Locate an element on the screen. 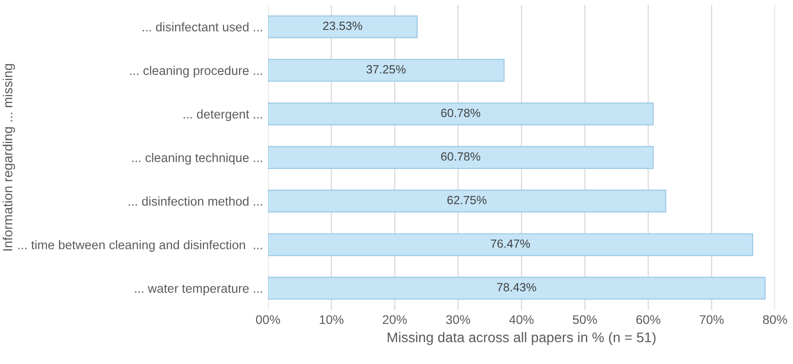 This screenshot has width=793, height=364. data-label: 62.75% is located at coordinates (466, 200).